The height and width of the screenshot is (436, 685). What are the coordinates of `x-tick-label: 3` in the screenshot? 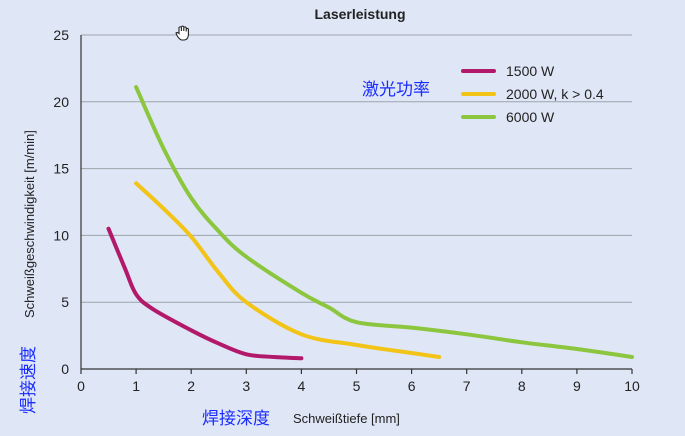 It's located at (246, 386).